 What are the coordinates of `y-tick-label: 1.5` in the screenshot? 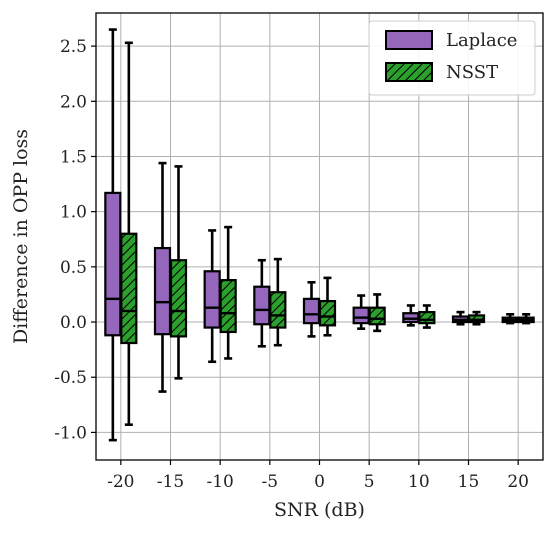 It's located at (73, 157).